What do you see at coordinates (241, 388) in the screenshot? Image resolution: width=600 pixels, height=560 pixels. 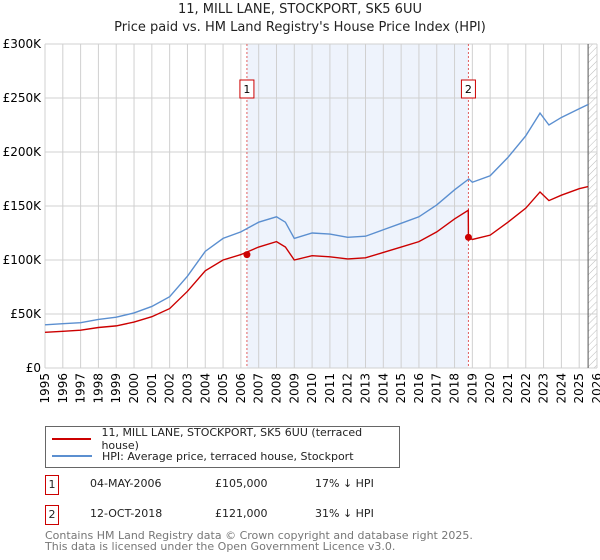 I see `x-tick-label: 2006` at bounding box center [241, 388].